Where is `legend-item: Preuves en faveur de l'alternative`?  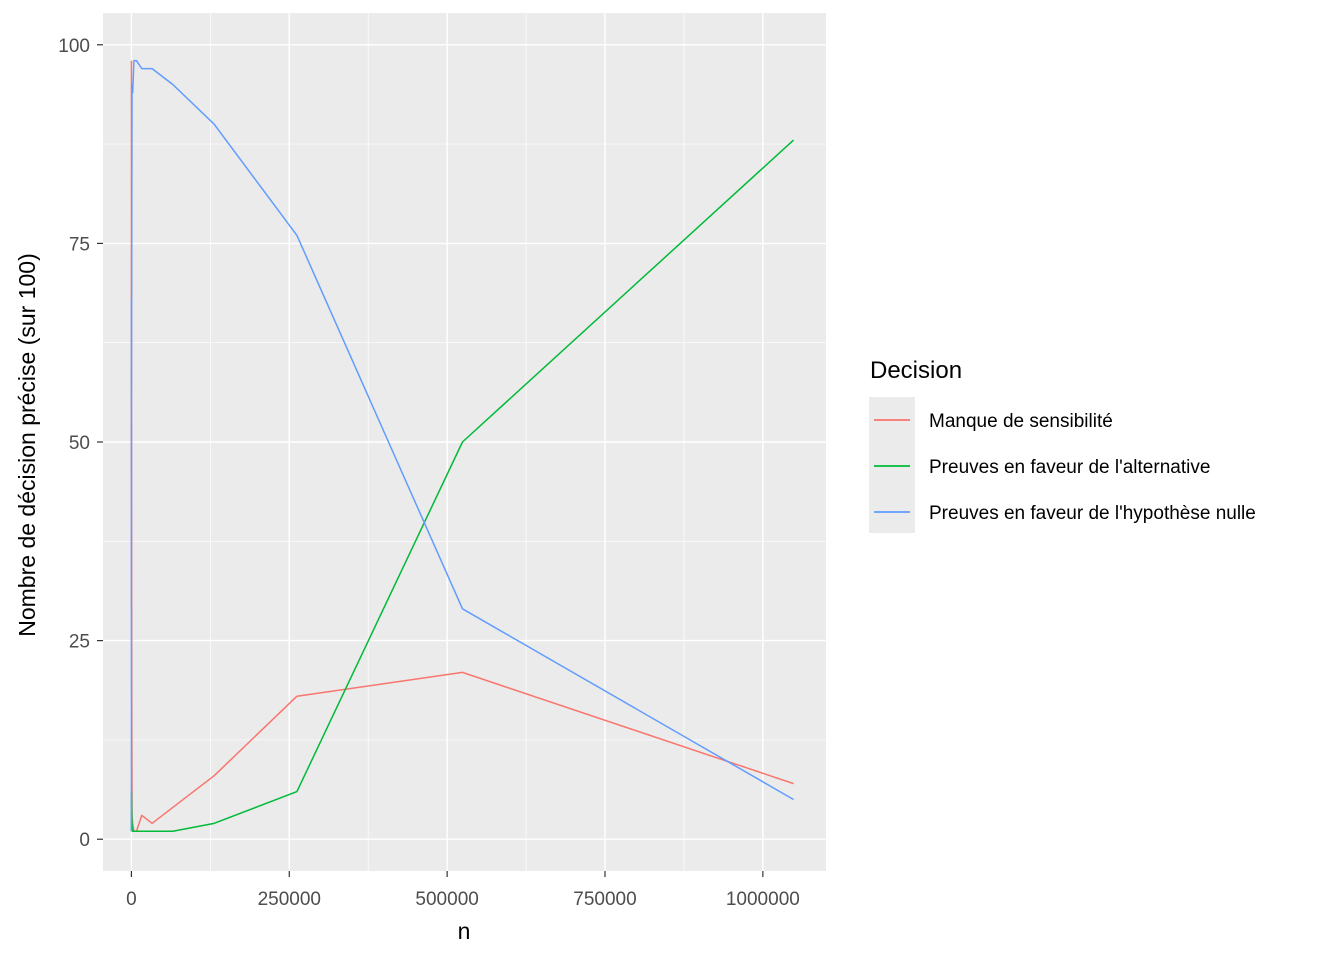
legend-item: Preuves en faveur de l'alternative is located at coordinates (1042, 467).